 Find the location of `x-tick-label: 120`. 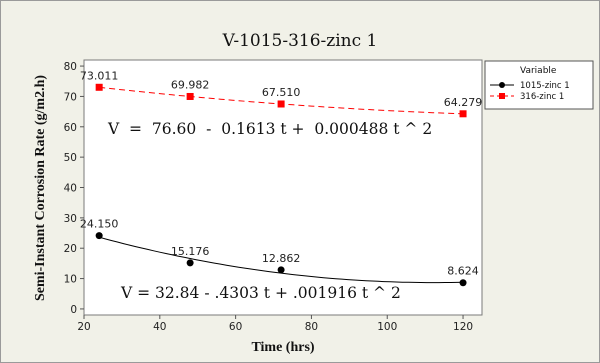

x-tick-label: 120 is located at coordinates (463, 327).